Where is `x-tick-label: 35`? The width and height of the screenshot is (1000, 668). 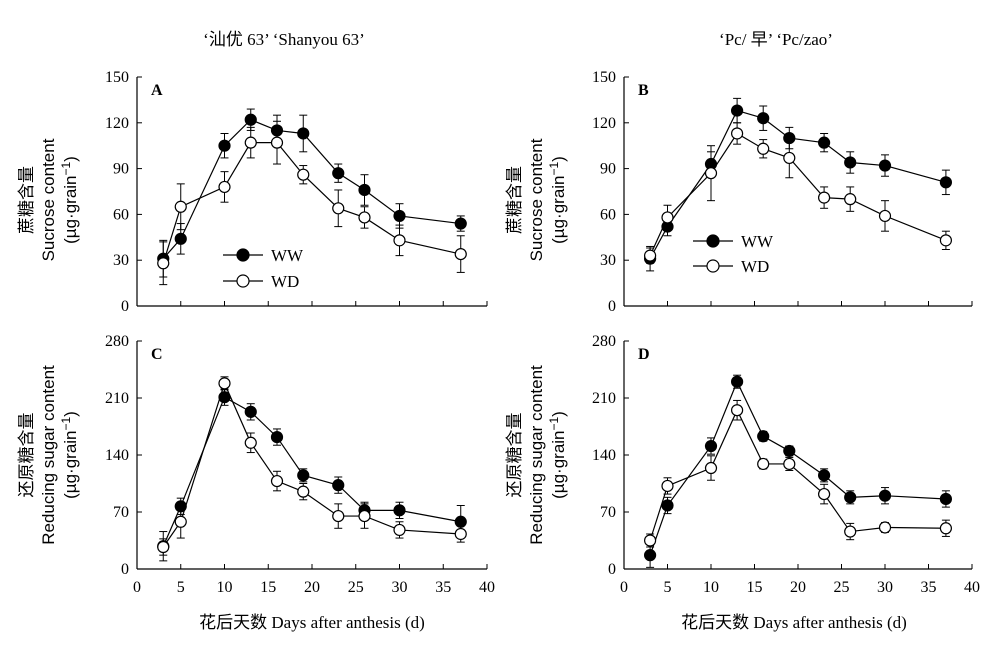 x-tick-label: 35 is located at coordinates (443, 587).